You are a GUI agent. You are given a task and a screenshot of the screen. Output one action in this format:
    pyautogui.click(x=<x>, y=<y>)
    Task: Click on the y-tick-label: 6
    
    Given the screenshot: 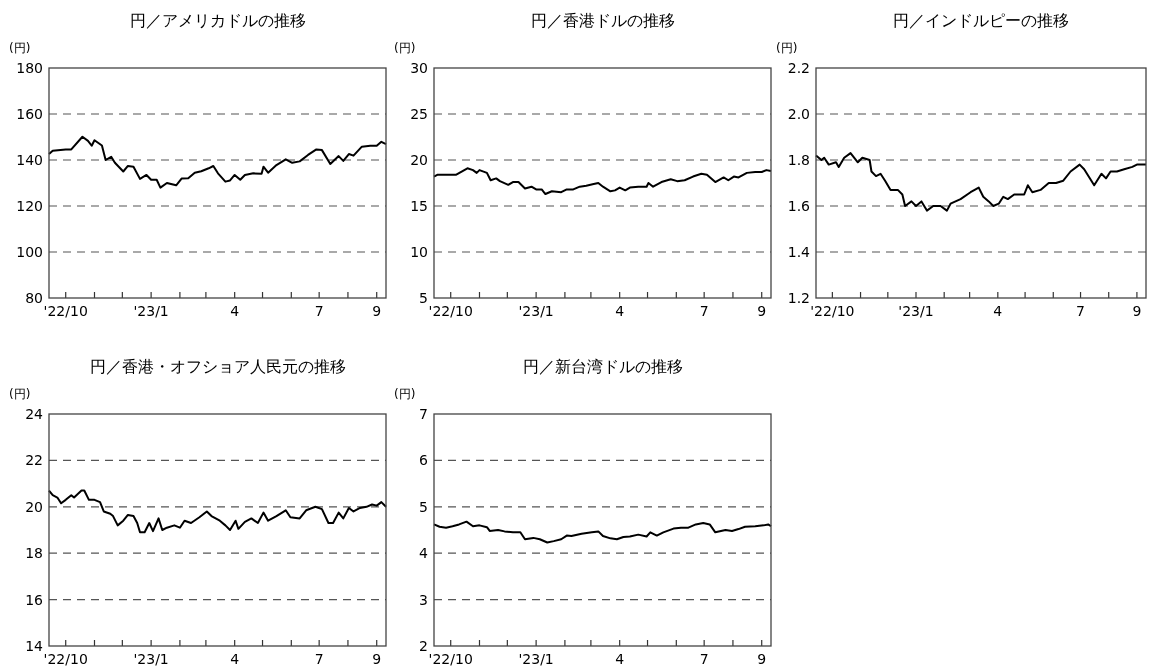 What is the action you would take?
    pyautogui.click(x=424, y=460)
    